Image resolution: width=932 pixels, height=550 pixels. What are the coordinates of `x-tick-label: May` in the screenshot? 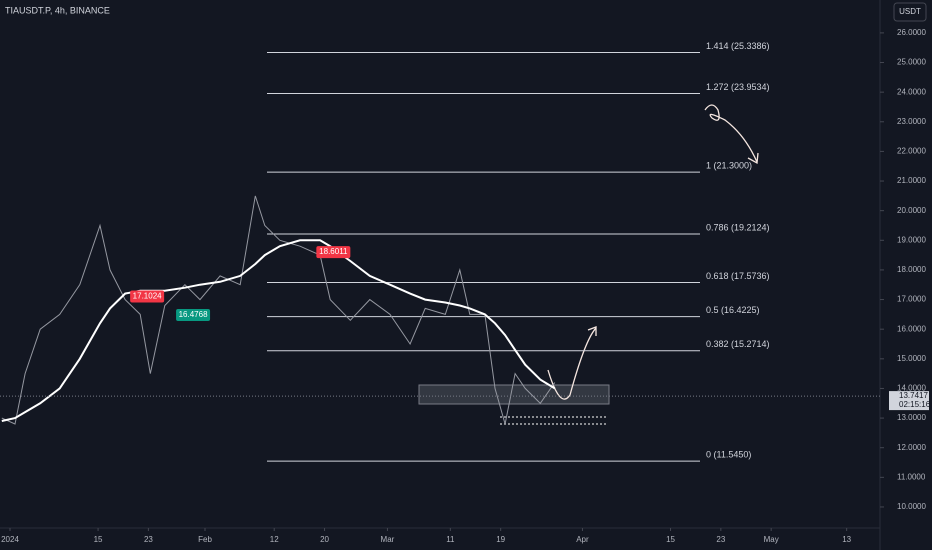 It's located at (771, 539).